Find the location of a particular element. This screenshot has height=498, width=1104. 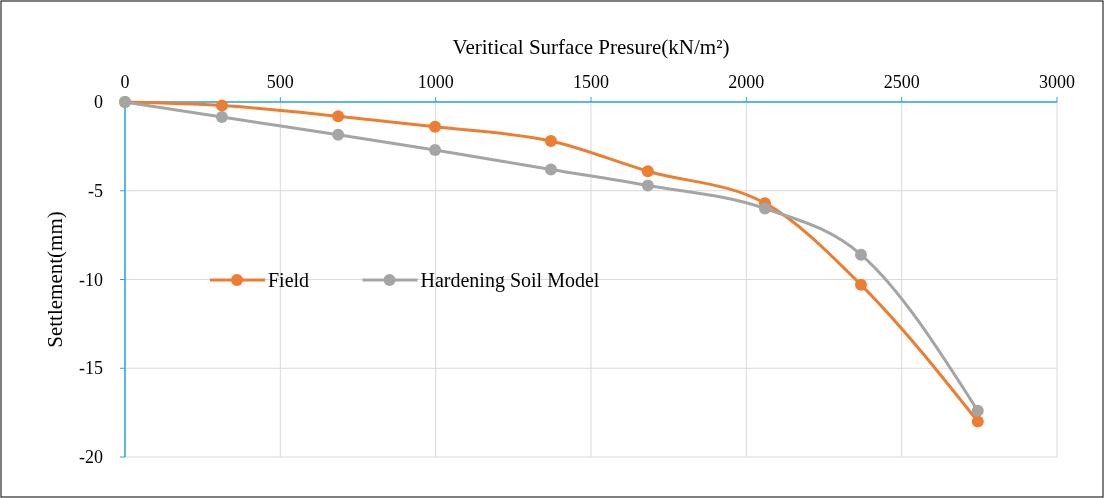

x-axis-title: Veritical Surface Presure(kN/m²) is located at coordinates (591, 47).